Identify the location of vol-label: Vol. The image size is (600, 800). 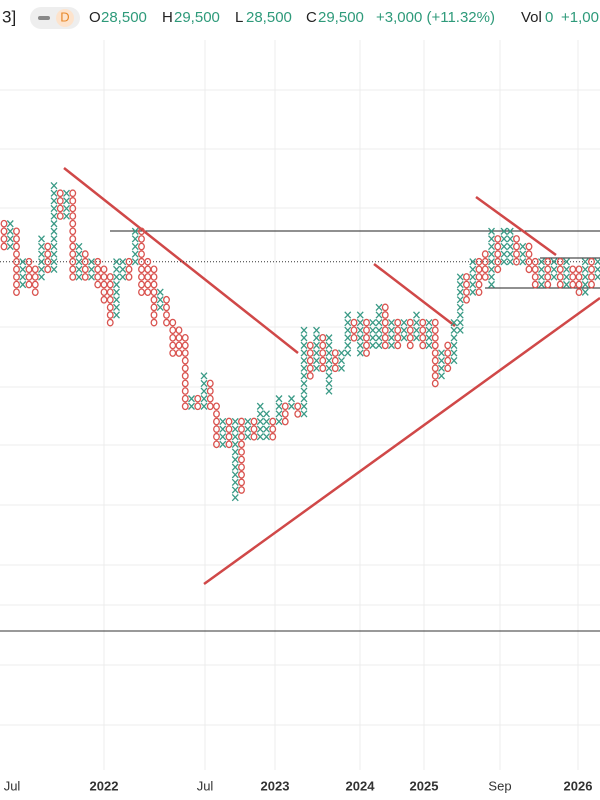
(531, 17).